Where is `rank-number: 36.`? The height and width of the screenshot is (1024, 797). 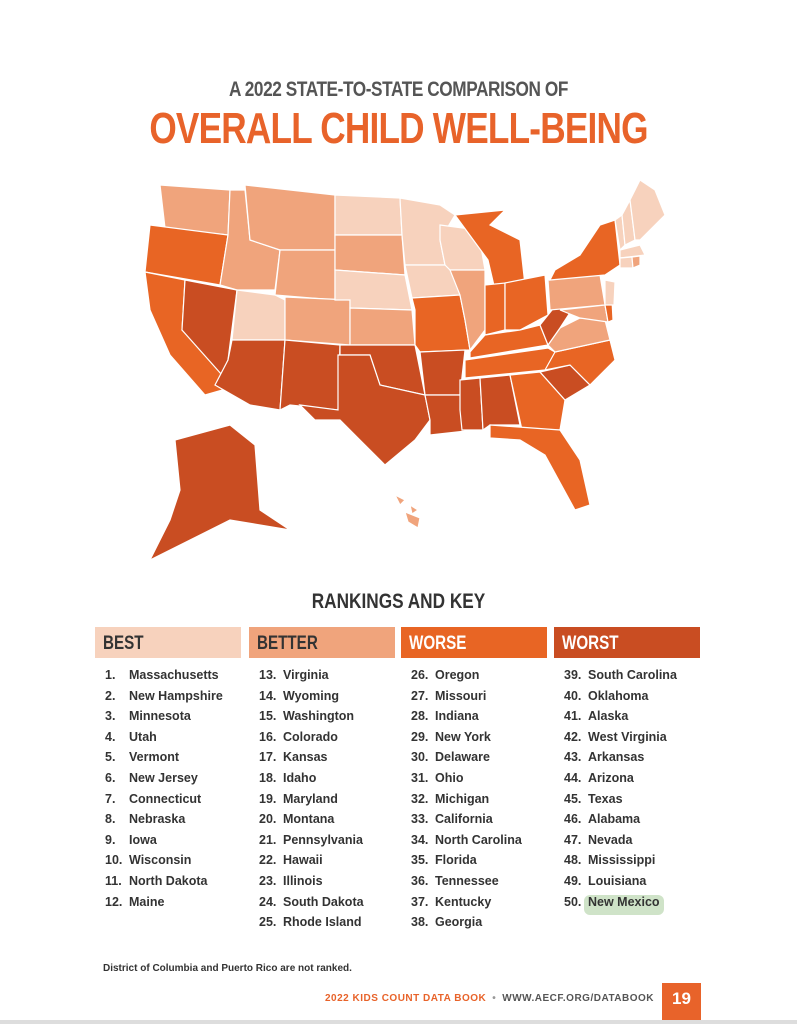 rank-number: 36. is located at coordinates (420, 880).